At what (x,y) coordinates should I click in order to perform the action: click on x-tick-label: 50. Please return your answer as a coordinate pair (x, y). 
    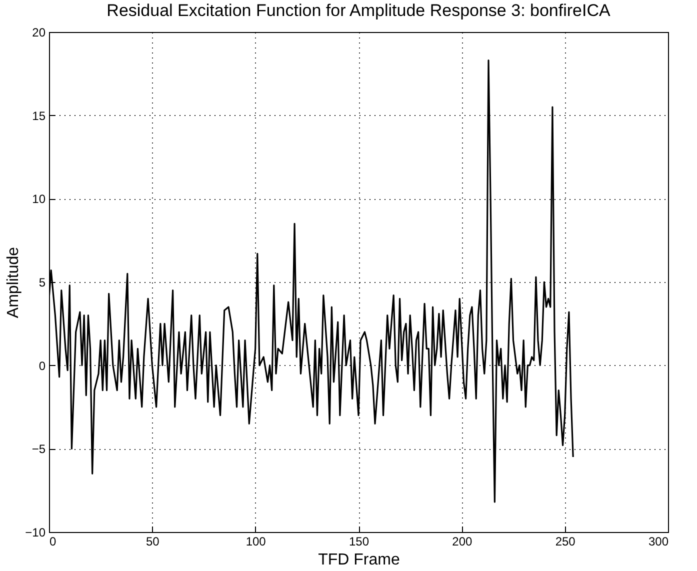
    Looking at the image, I should click on (153, 541).